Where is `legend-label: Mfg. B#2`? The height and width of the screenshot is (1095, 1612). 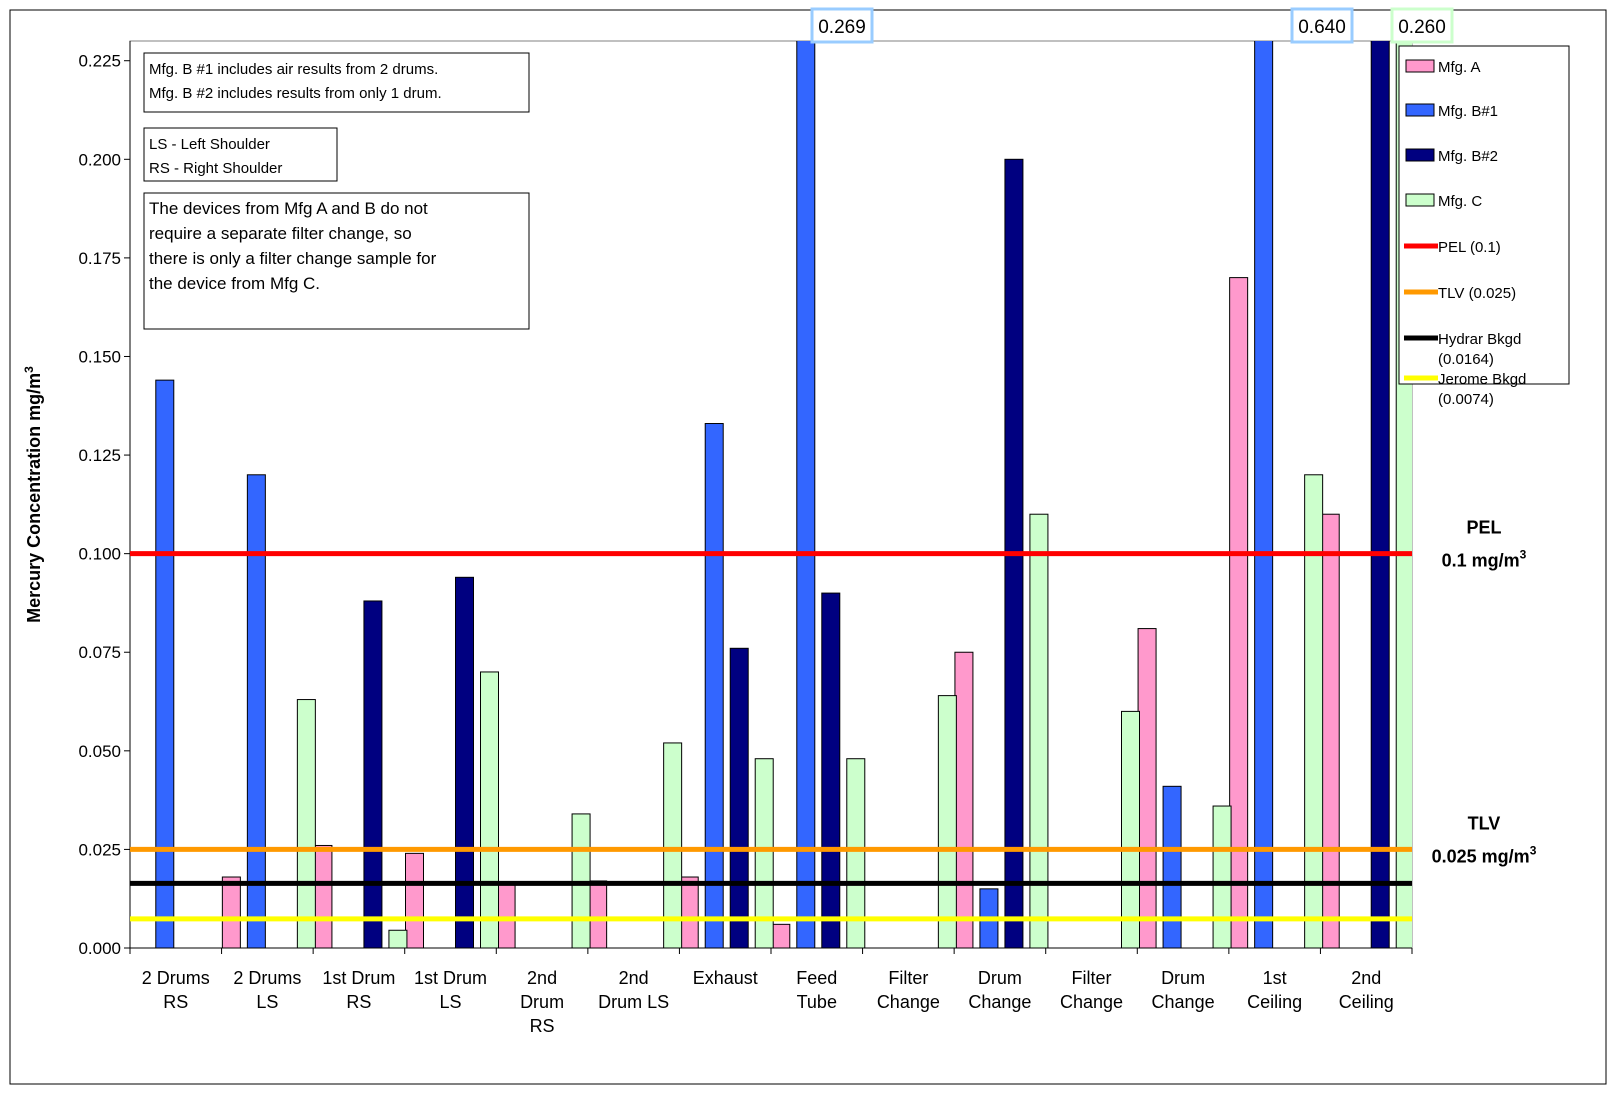 legend-label: Mfg. B#2 is located at coordinates (1468, 156).